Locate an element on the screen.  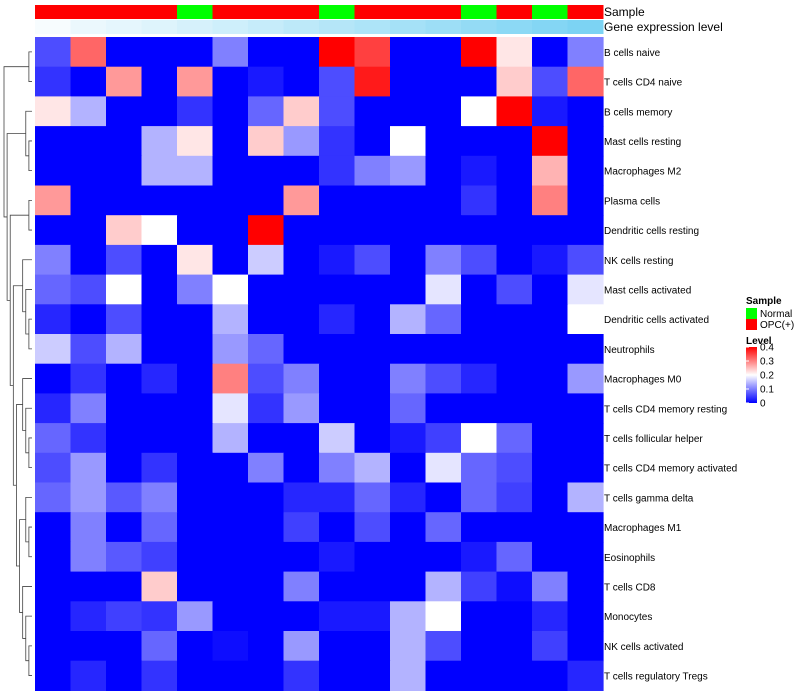
row-label: T cells CD8 is located at coordinates (630, 587).